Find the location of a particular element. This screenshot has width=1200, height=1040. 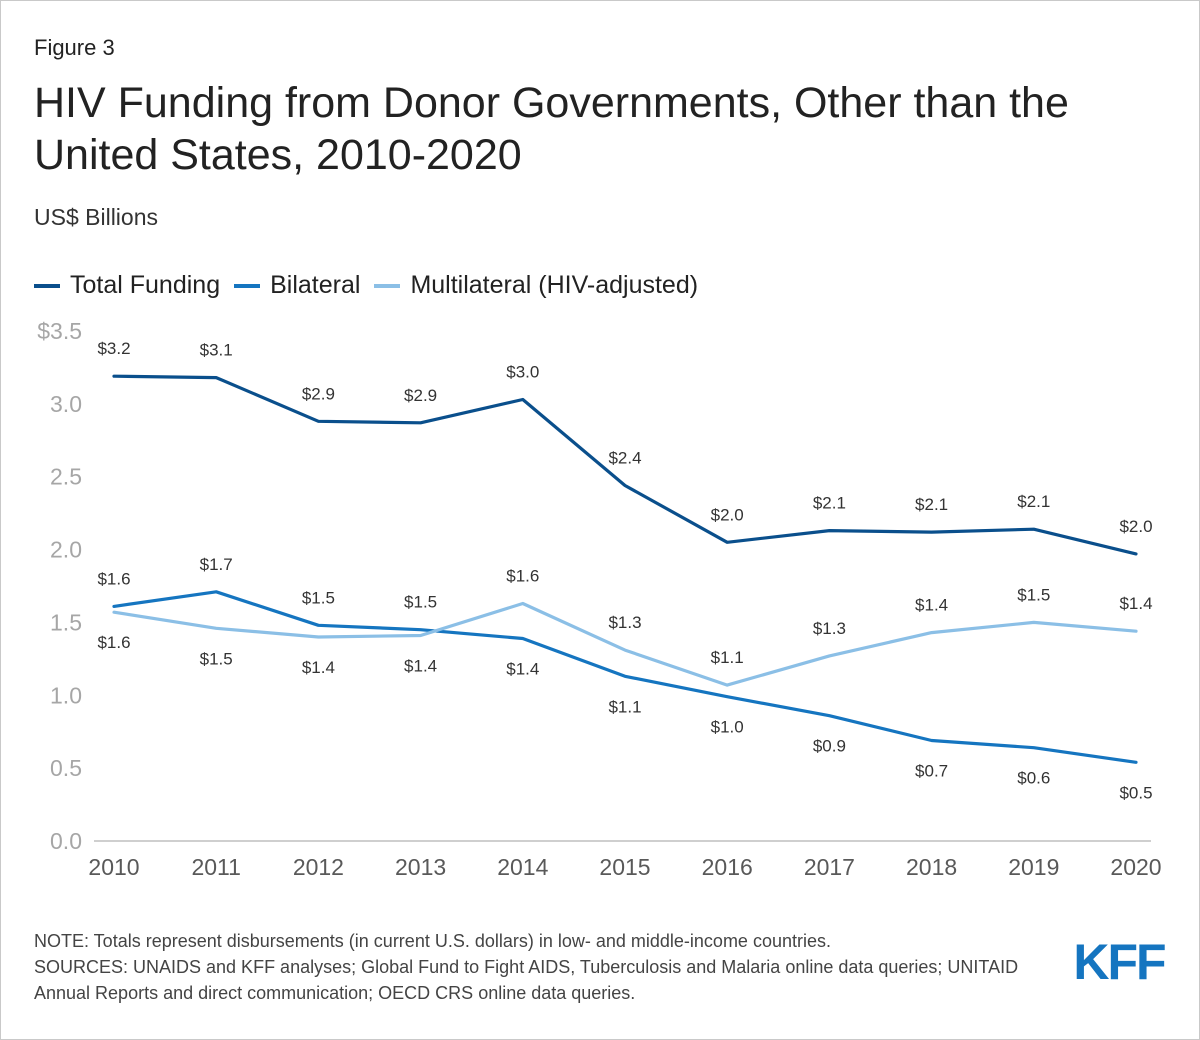

legend-label-bilateral: Bilateral is located at coordinates (315, 285).